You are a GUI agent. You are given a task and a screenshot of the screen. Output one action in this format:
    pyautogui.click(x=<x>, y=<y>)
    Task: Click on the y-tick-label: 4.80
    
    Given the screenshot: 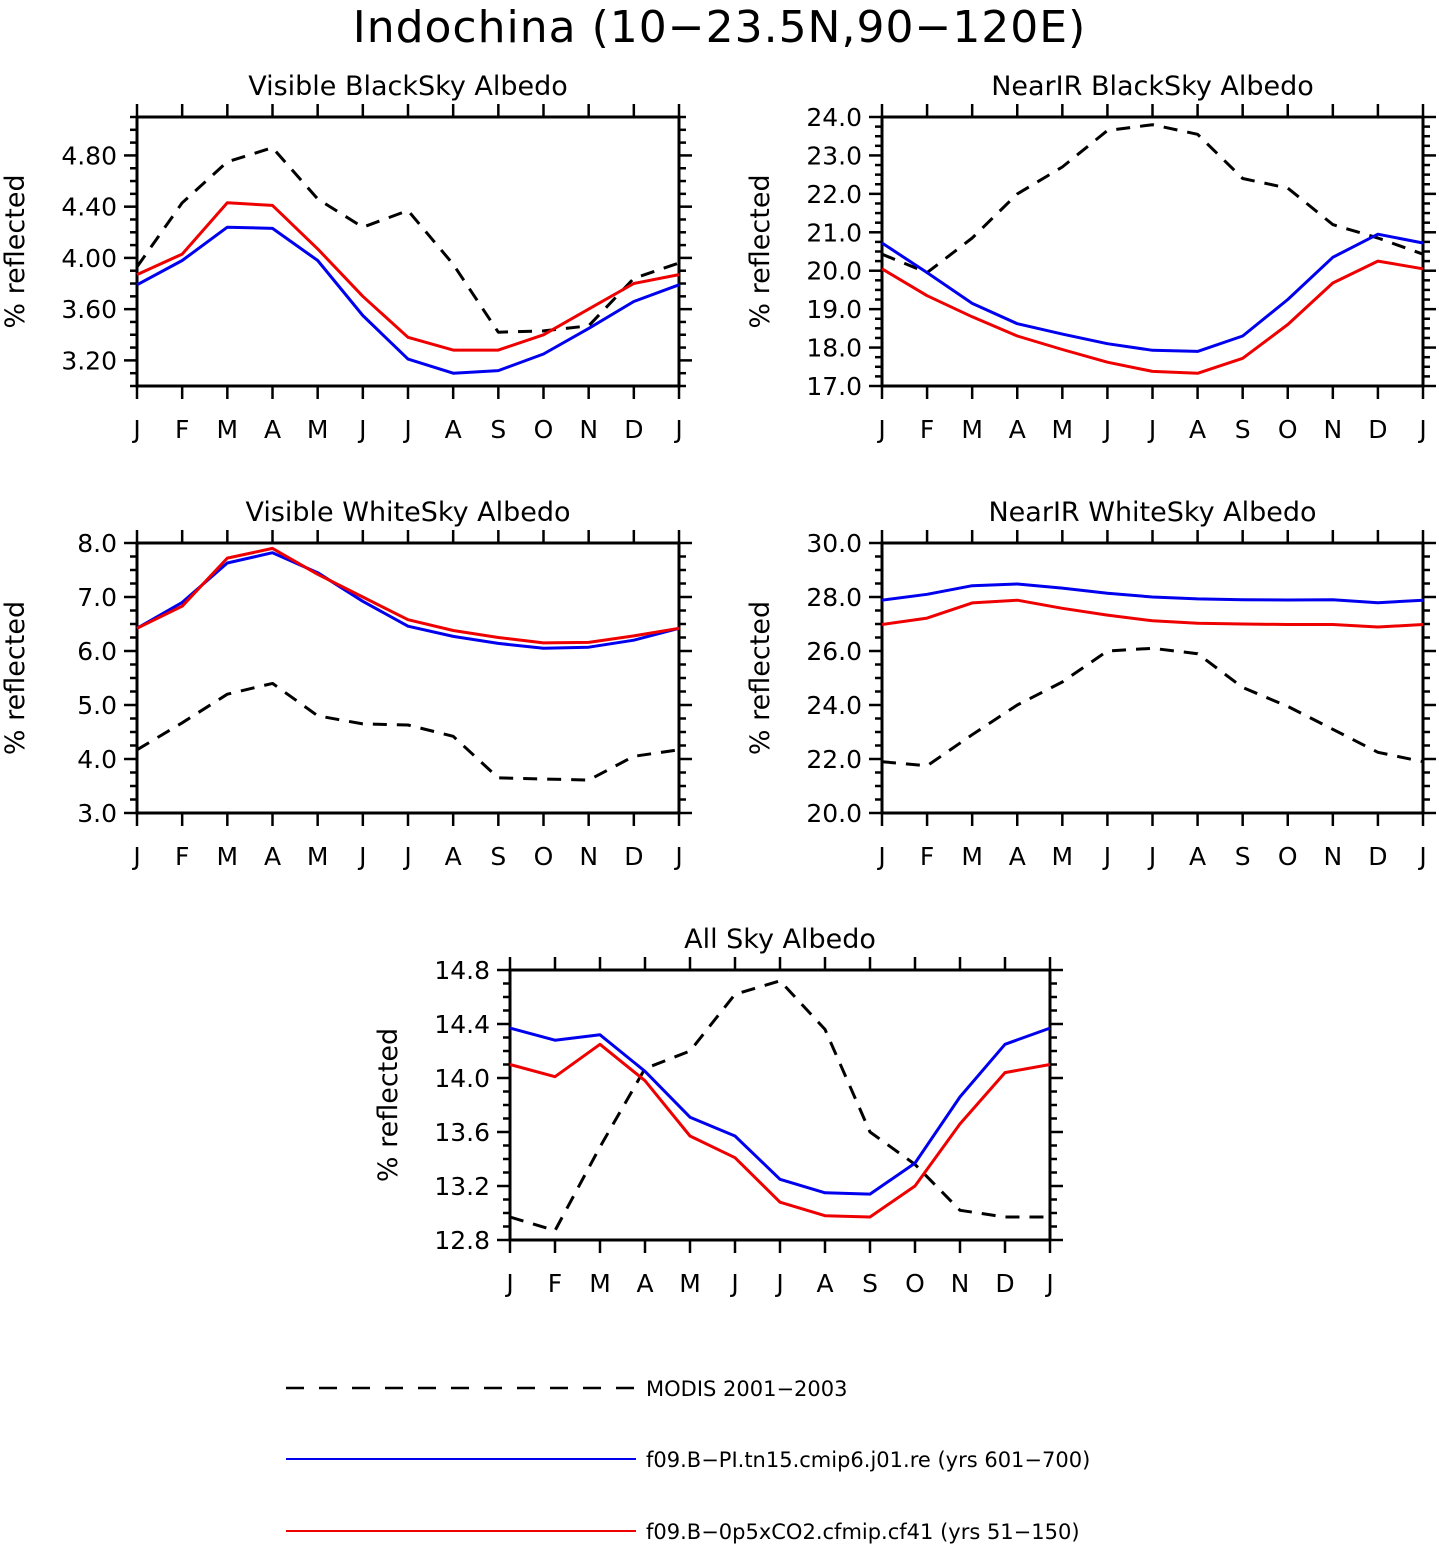 What is the action you would take?
    pyautogui.click(x=89, y=155)
    